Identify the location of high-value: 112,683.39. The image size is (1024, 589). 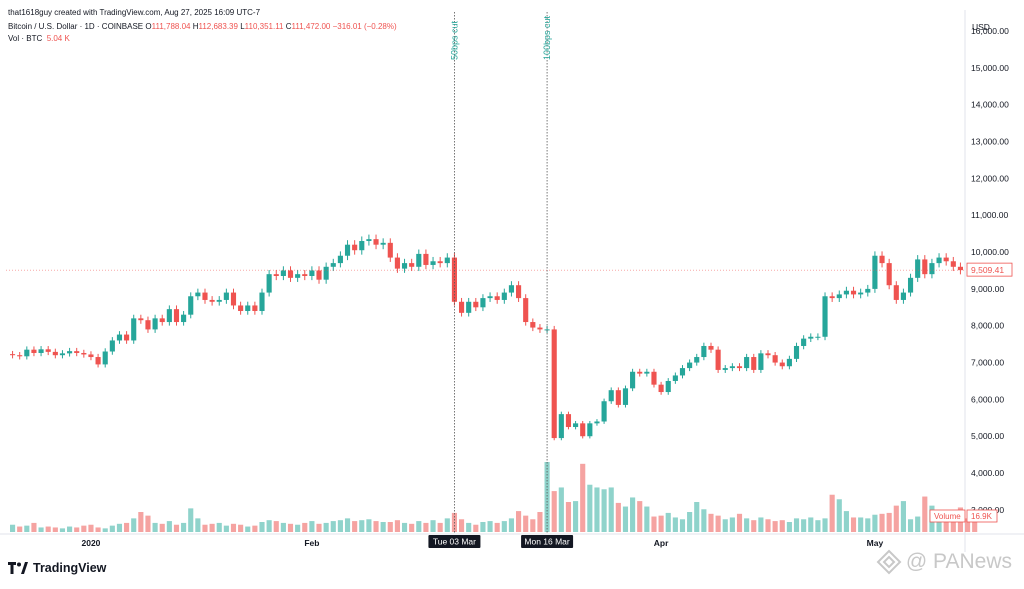
(218, 26).